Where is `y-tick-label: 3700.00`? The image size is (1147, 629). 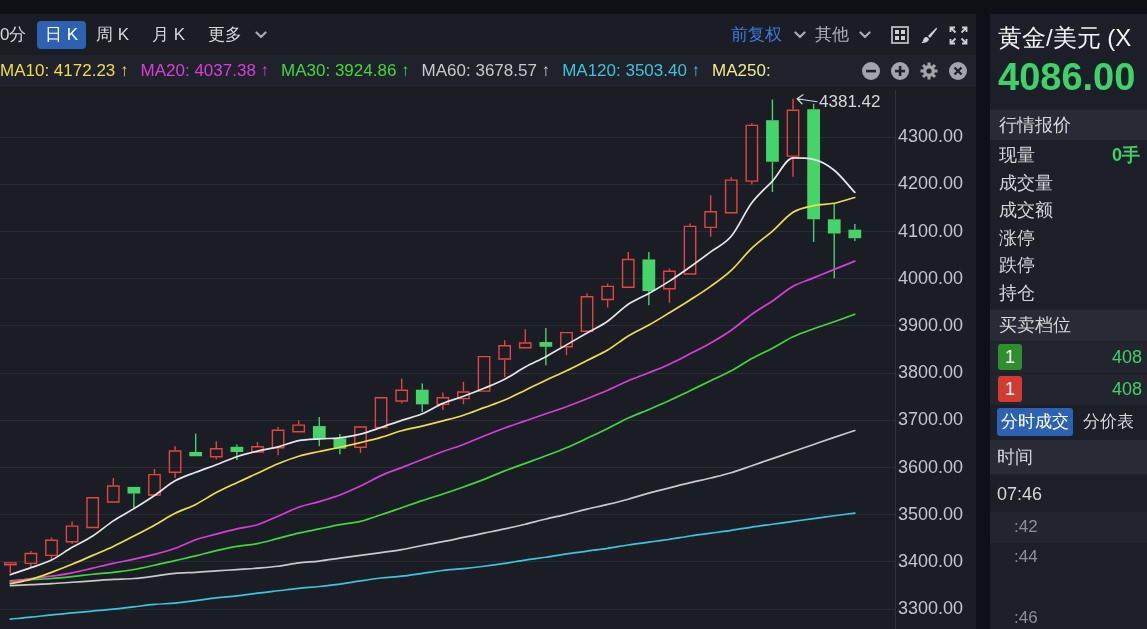
y-tick-label: 3700.00 is located at coordinates (931, 419).